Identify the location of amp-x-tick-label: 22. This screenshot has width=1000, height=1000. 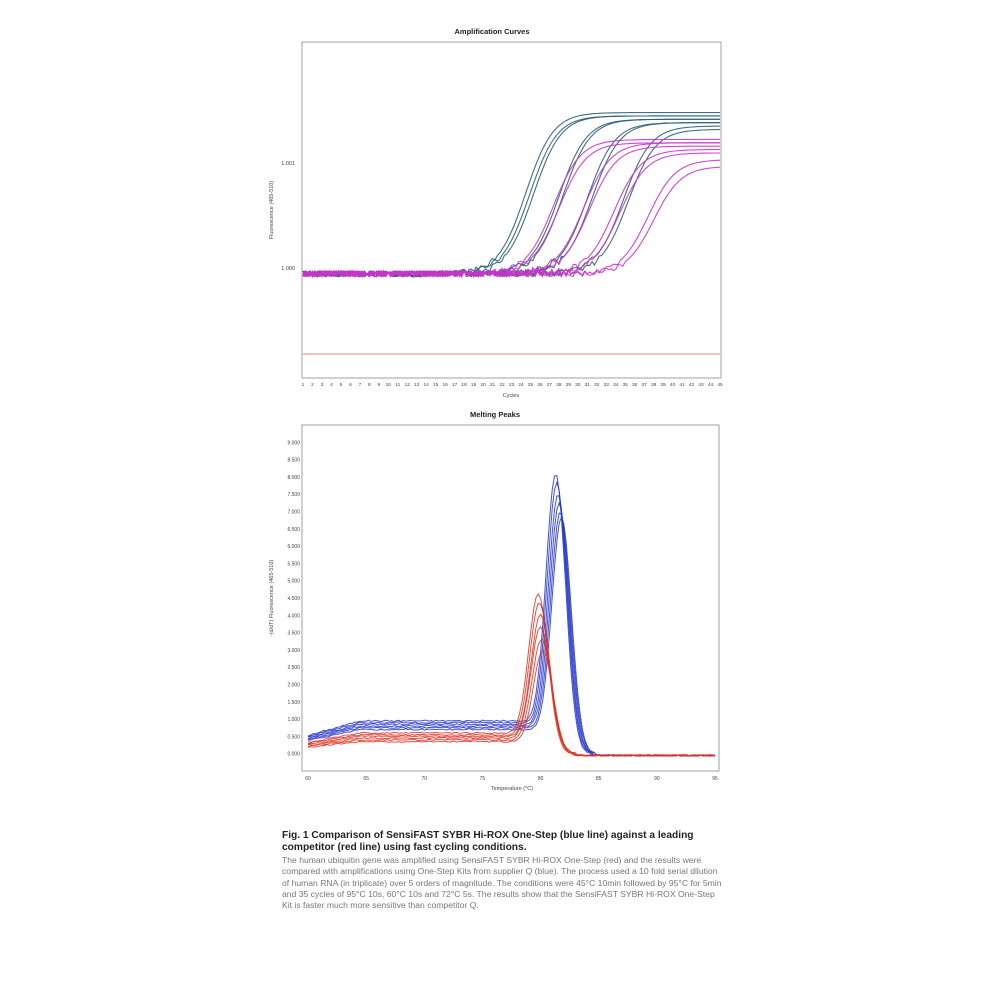
(502, 385).